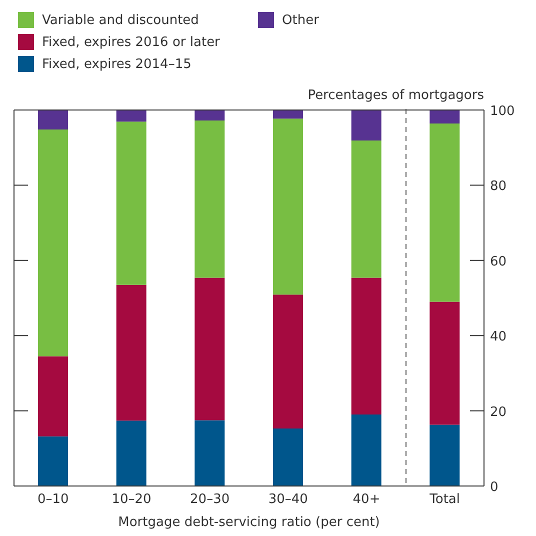 Image resolution: width=536 pixels, height=536 pixels. I want to click on y-tick-label: 20, so click(498, 412).